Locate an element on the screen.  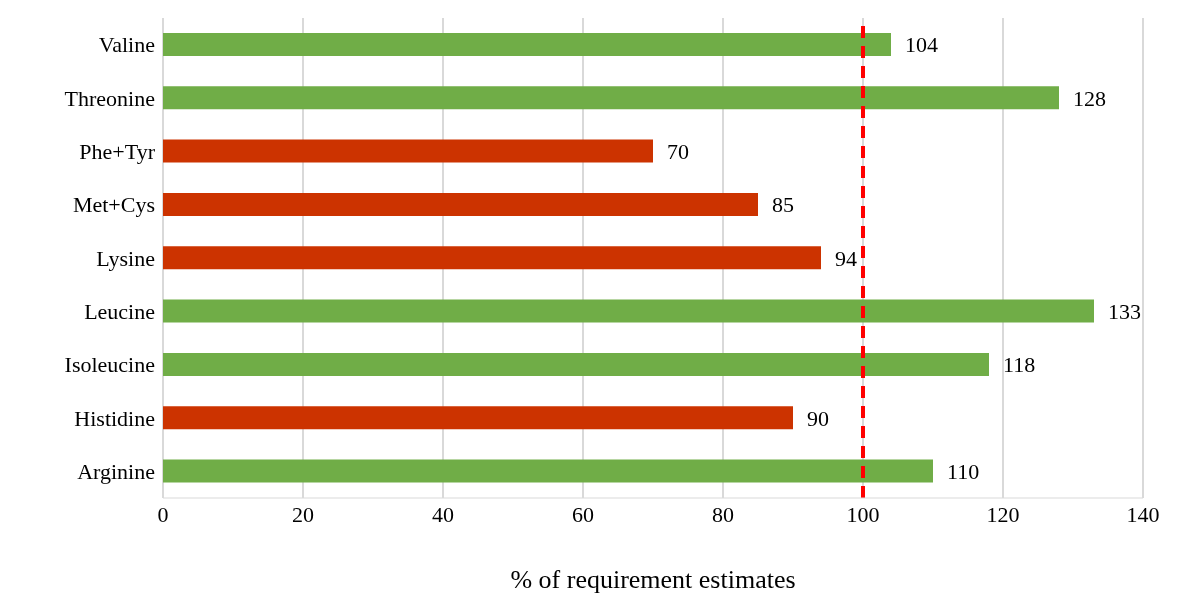
y-tick-label: Leucine is located at coordinates (119, 312).